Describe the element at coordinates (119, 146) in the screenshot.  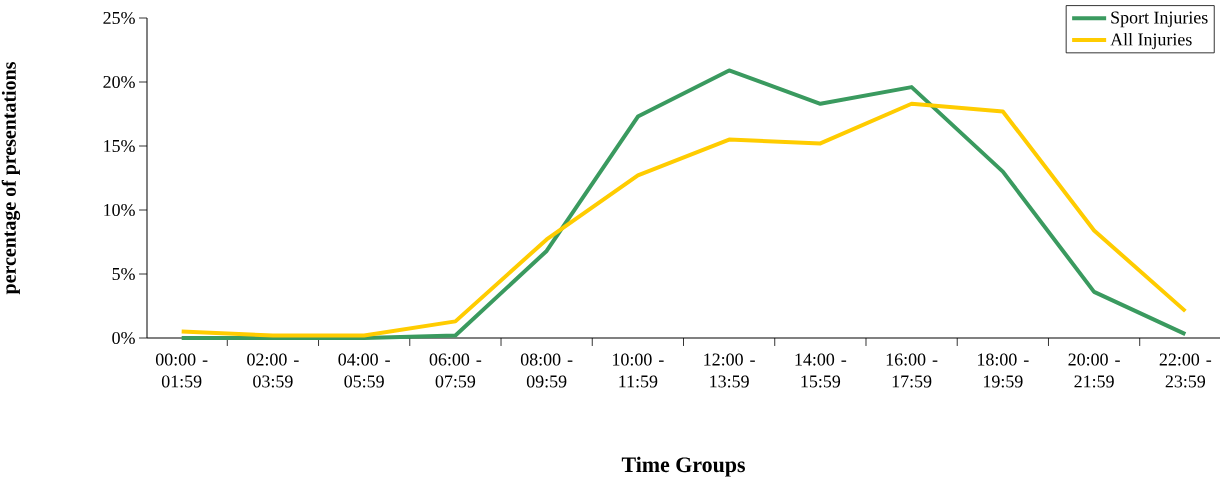
I see `y-tick-label: 15%` at that location.